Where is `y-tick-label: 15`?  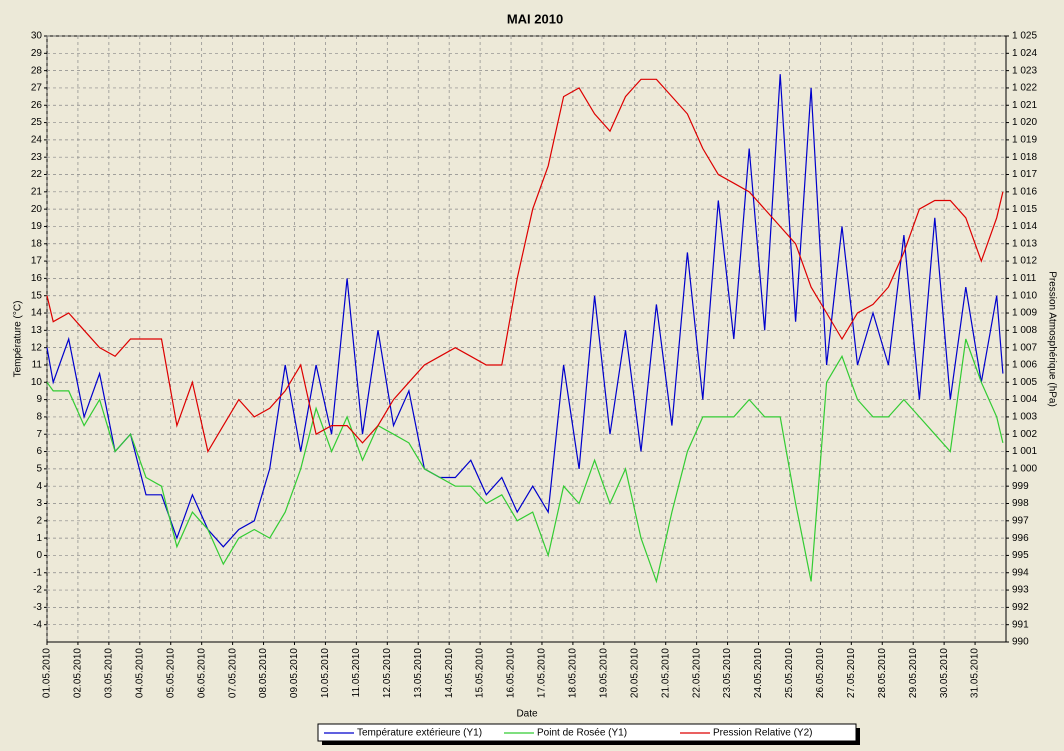
y-tick-label: 15 is located at coordinates (37, 295).